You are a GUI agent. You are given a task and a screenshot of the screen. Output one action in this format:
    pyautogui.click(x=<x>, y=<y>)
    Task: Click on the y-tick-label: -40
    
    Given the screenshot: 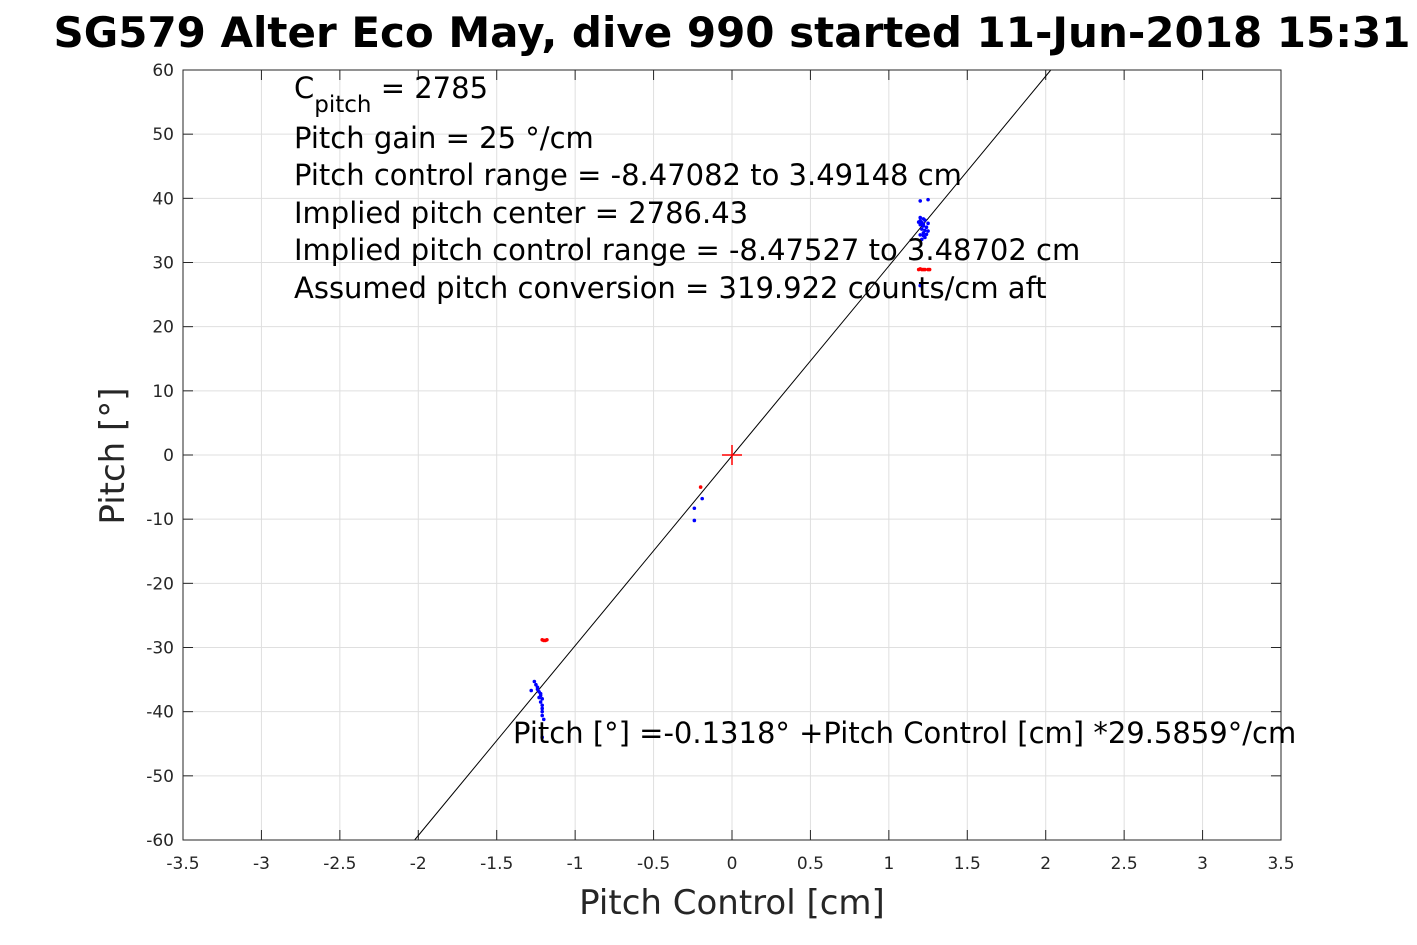 What is the action you would take?
    pyautogui.click(x=160, y=713)
    